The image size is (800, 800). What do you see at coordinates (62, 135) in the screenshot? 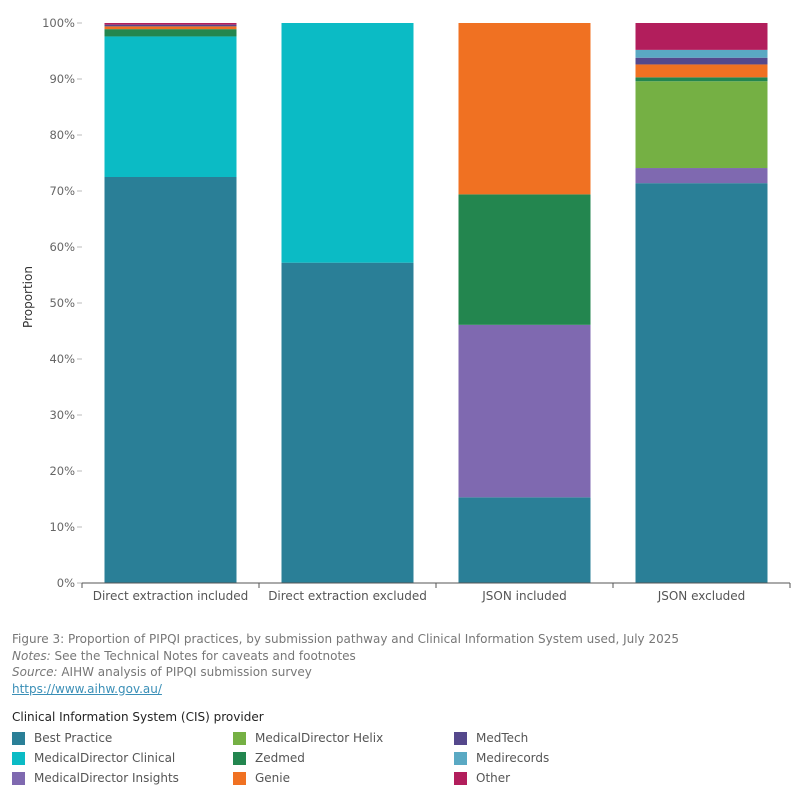
I see `y-tick-label: 80%` at bounding box center [62, 135].